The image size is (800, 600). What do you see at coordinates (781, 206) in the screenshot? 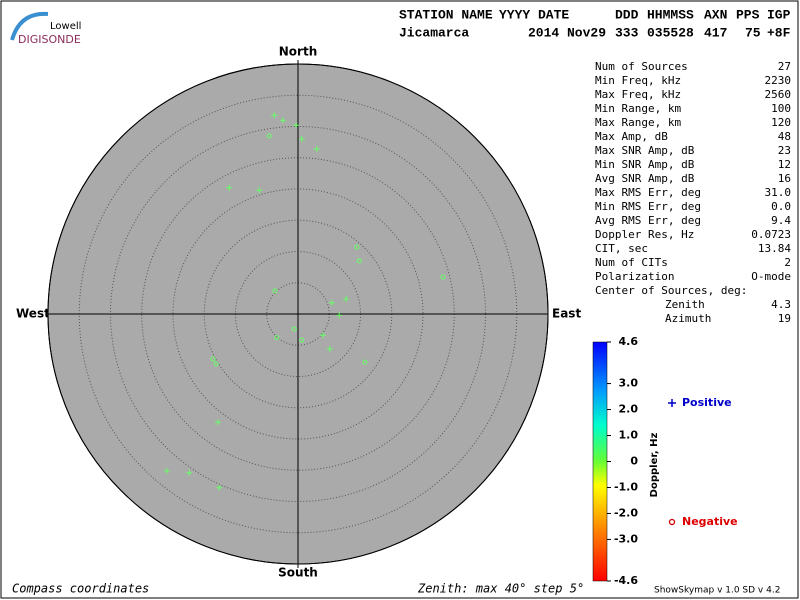
I see `stat-value: 0.0` at bounding box center [781, 206].